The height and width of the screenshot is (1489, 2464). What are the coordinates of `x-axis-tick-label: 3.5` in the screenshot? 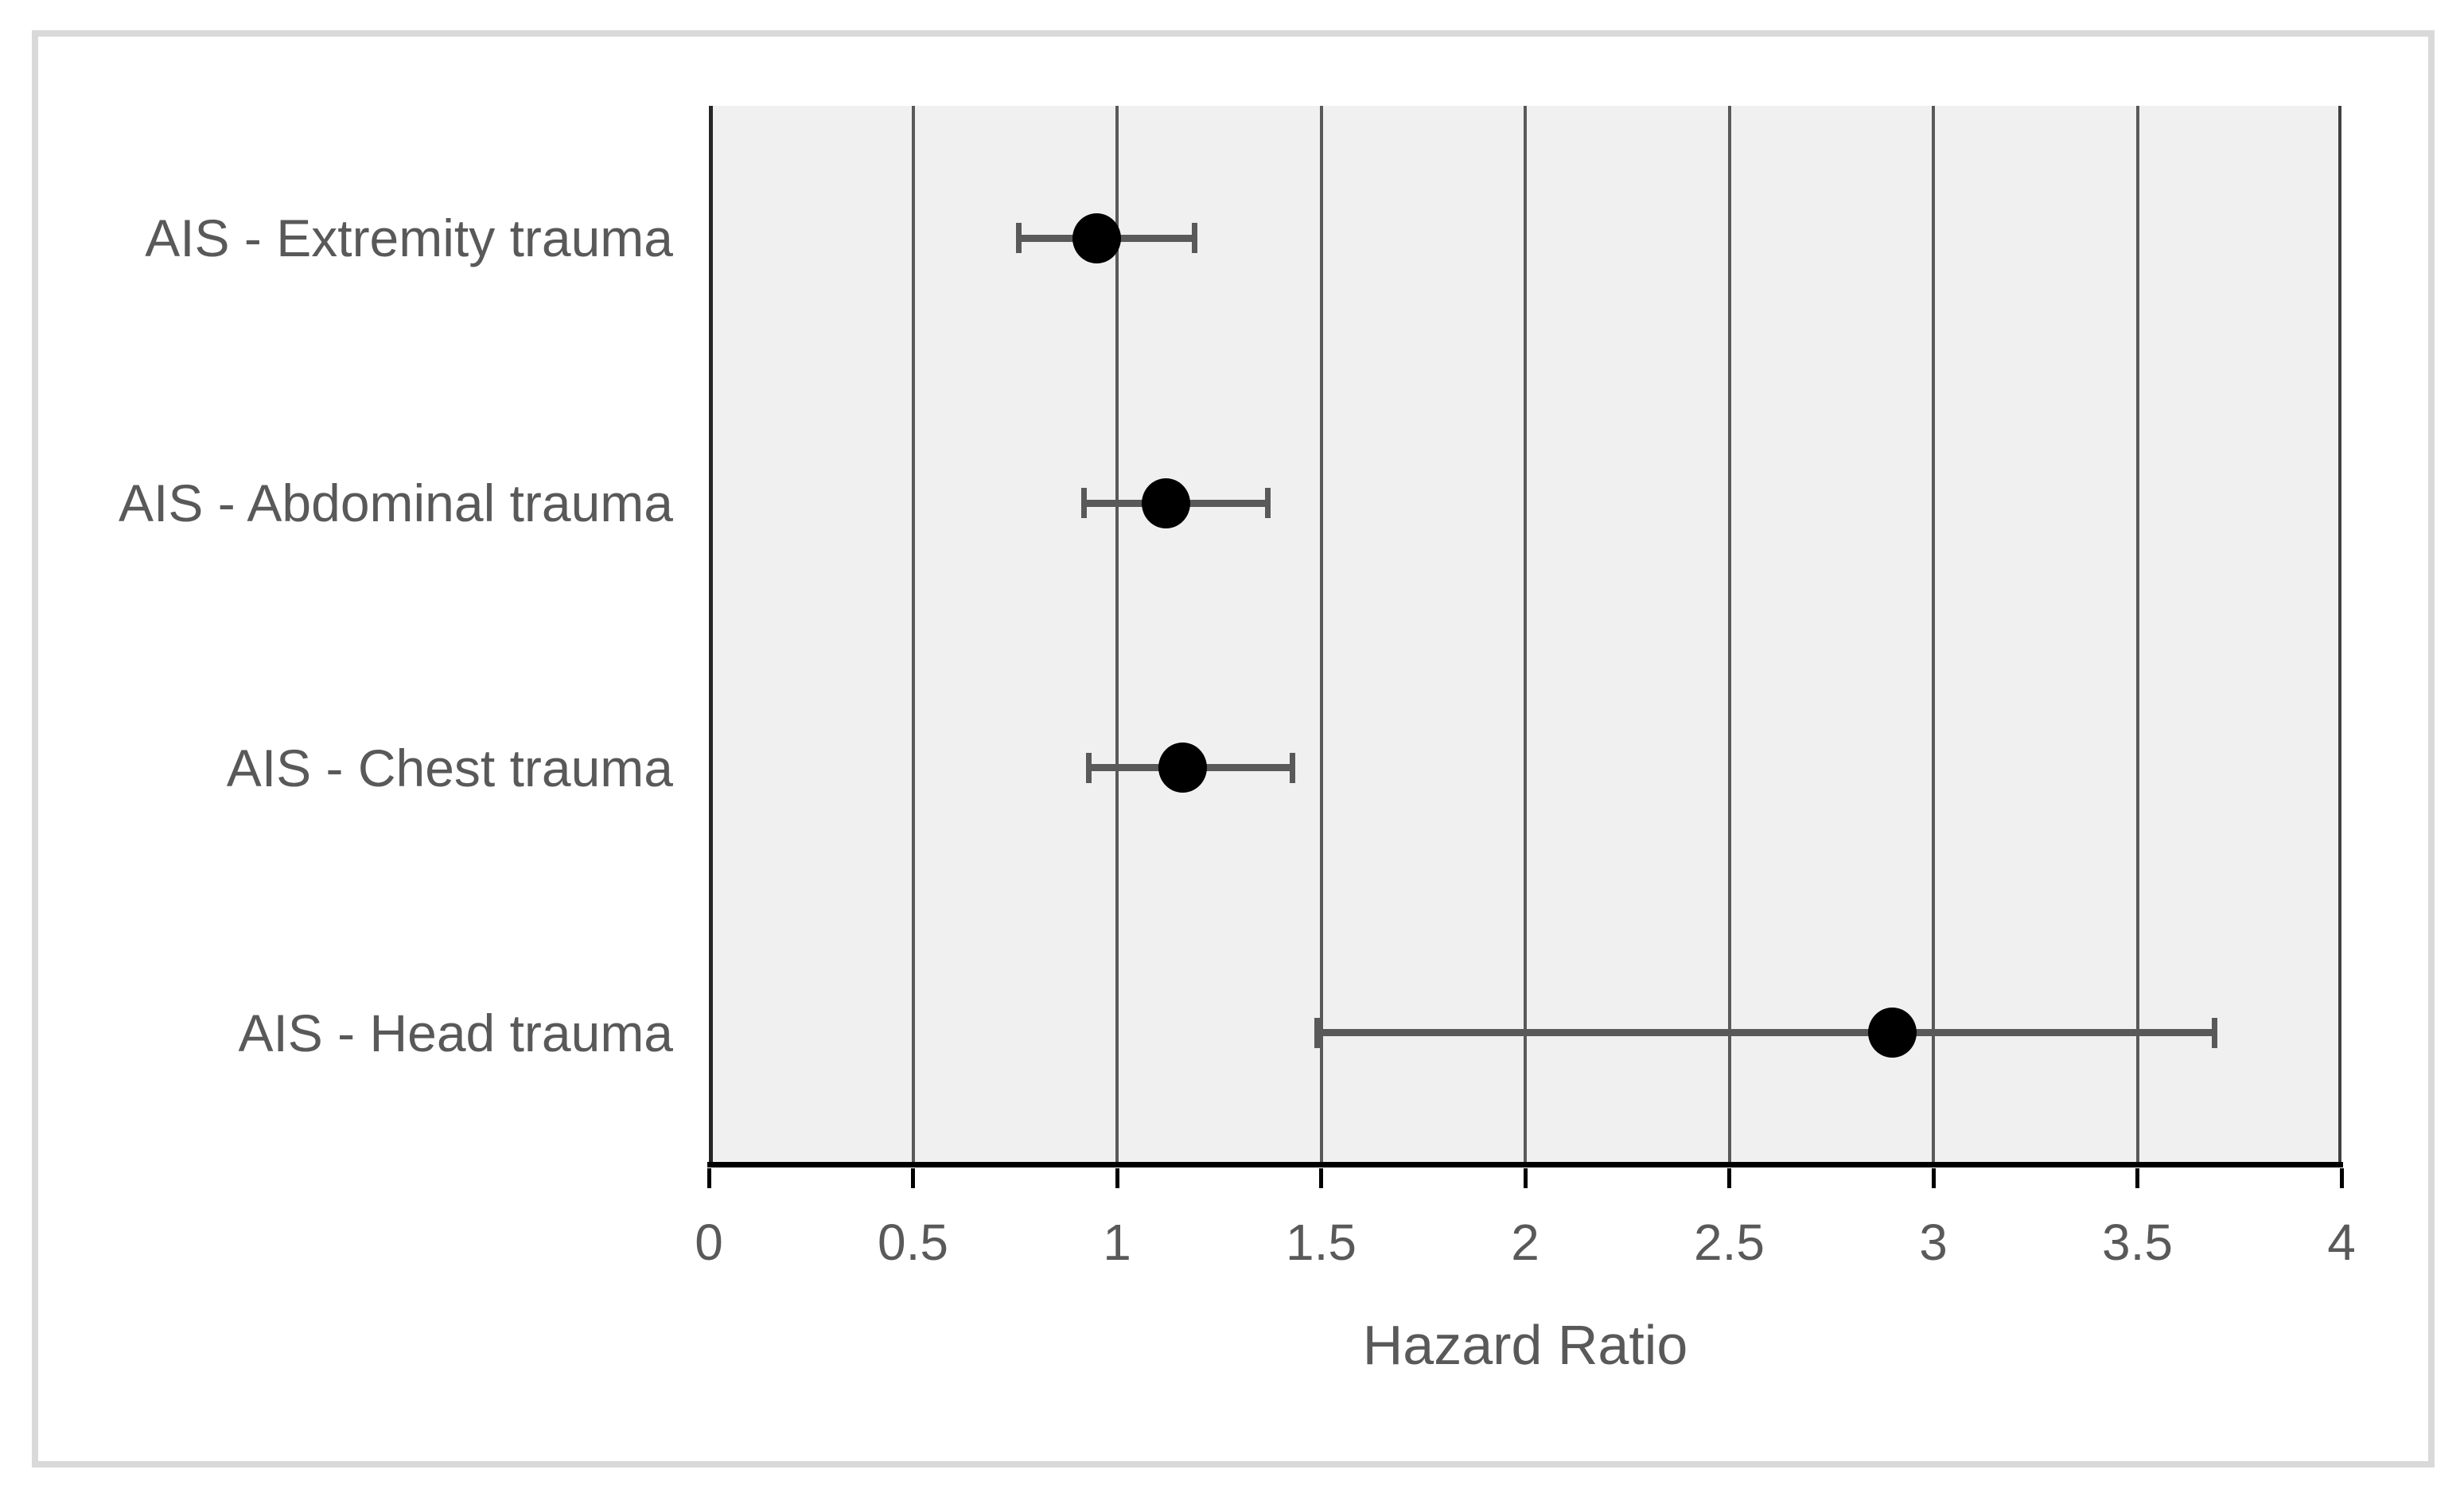 It's located at (2137, 1242).